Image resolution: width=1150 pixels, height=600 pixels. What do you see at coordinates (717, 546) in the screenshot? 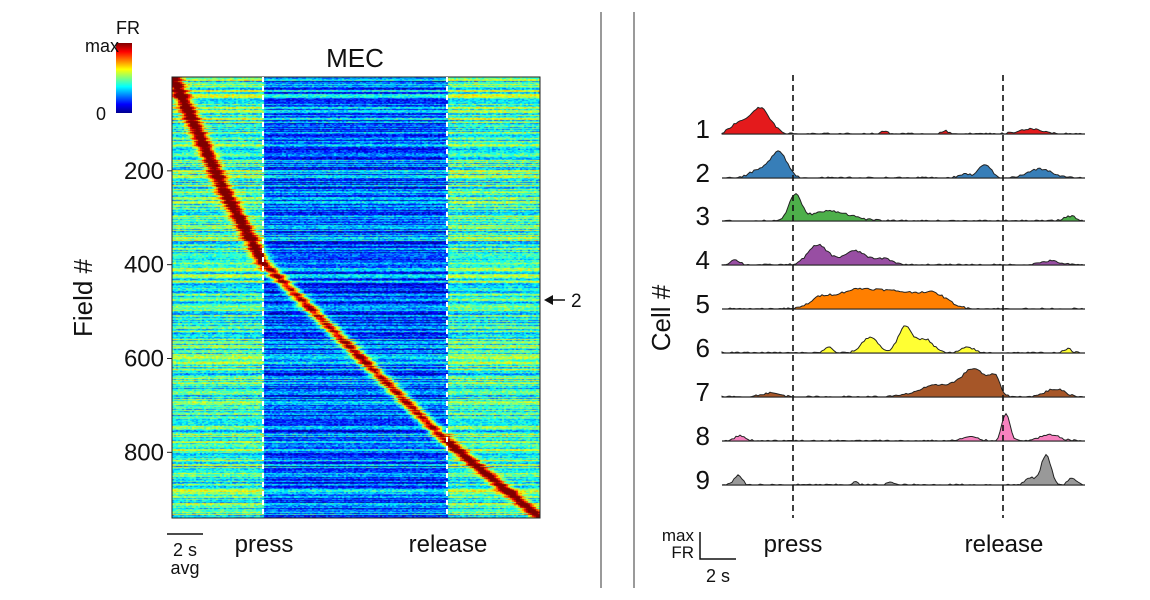
I see `traces-scalebar` at bounding box center [717, 546].